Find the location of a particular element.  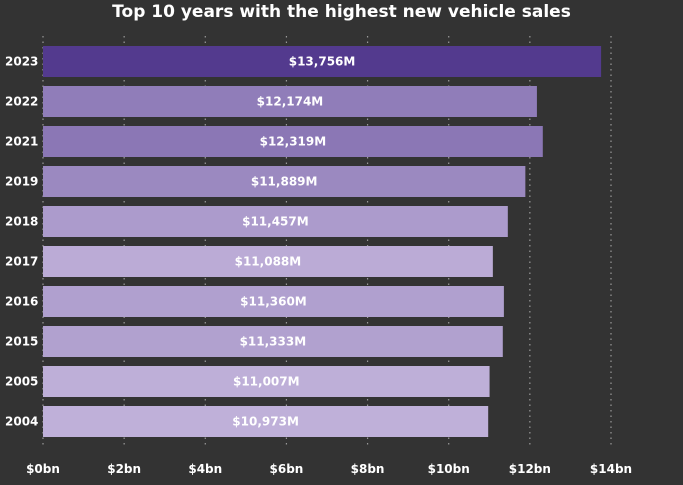

data-label: $11,457M is located at coordinates (275, 222).